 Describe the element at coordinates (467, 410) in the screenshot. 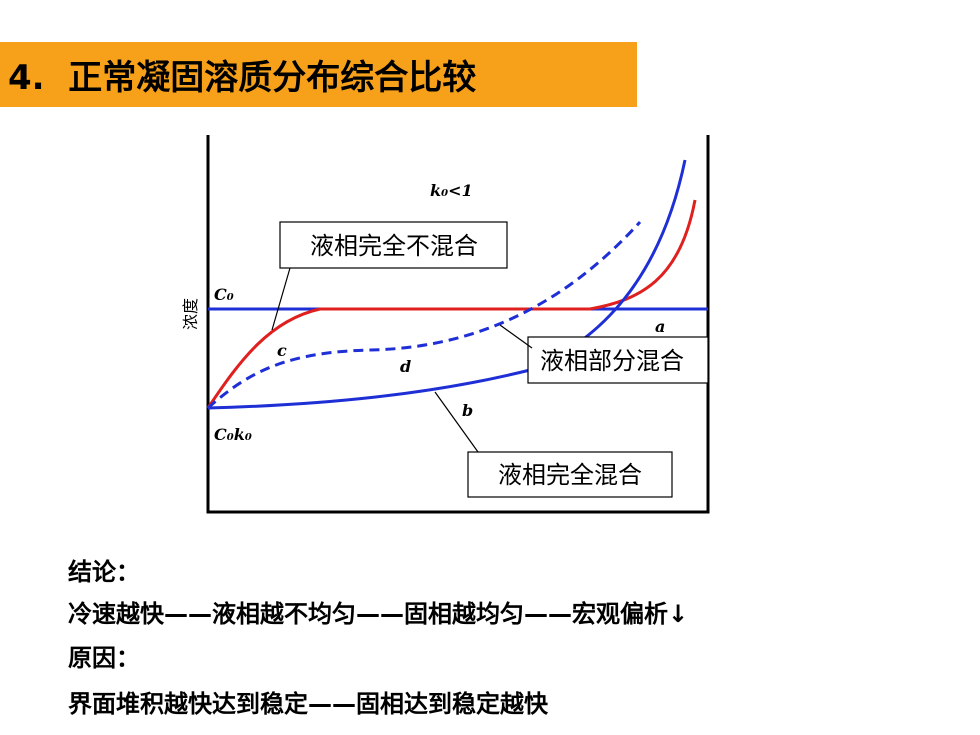

I see `curve-label: b` at that location.